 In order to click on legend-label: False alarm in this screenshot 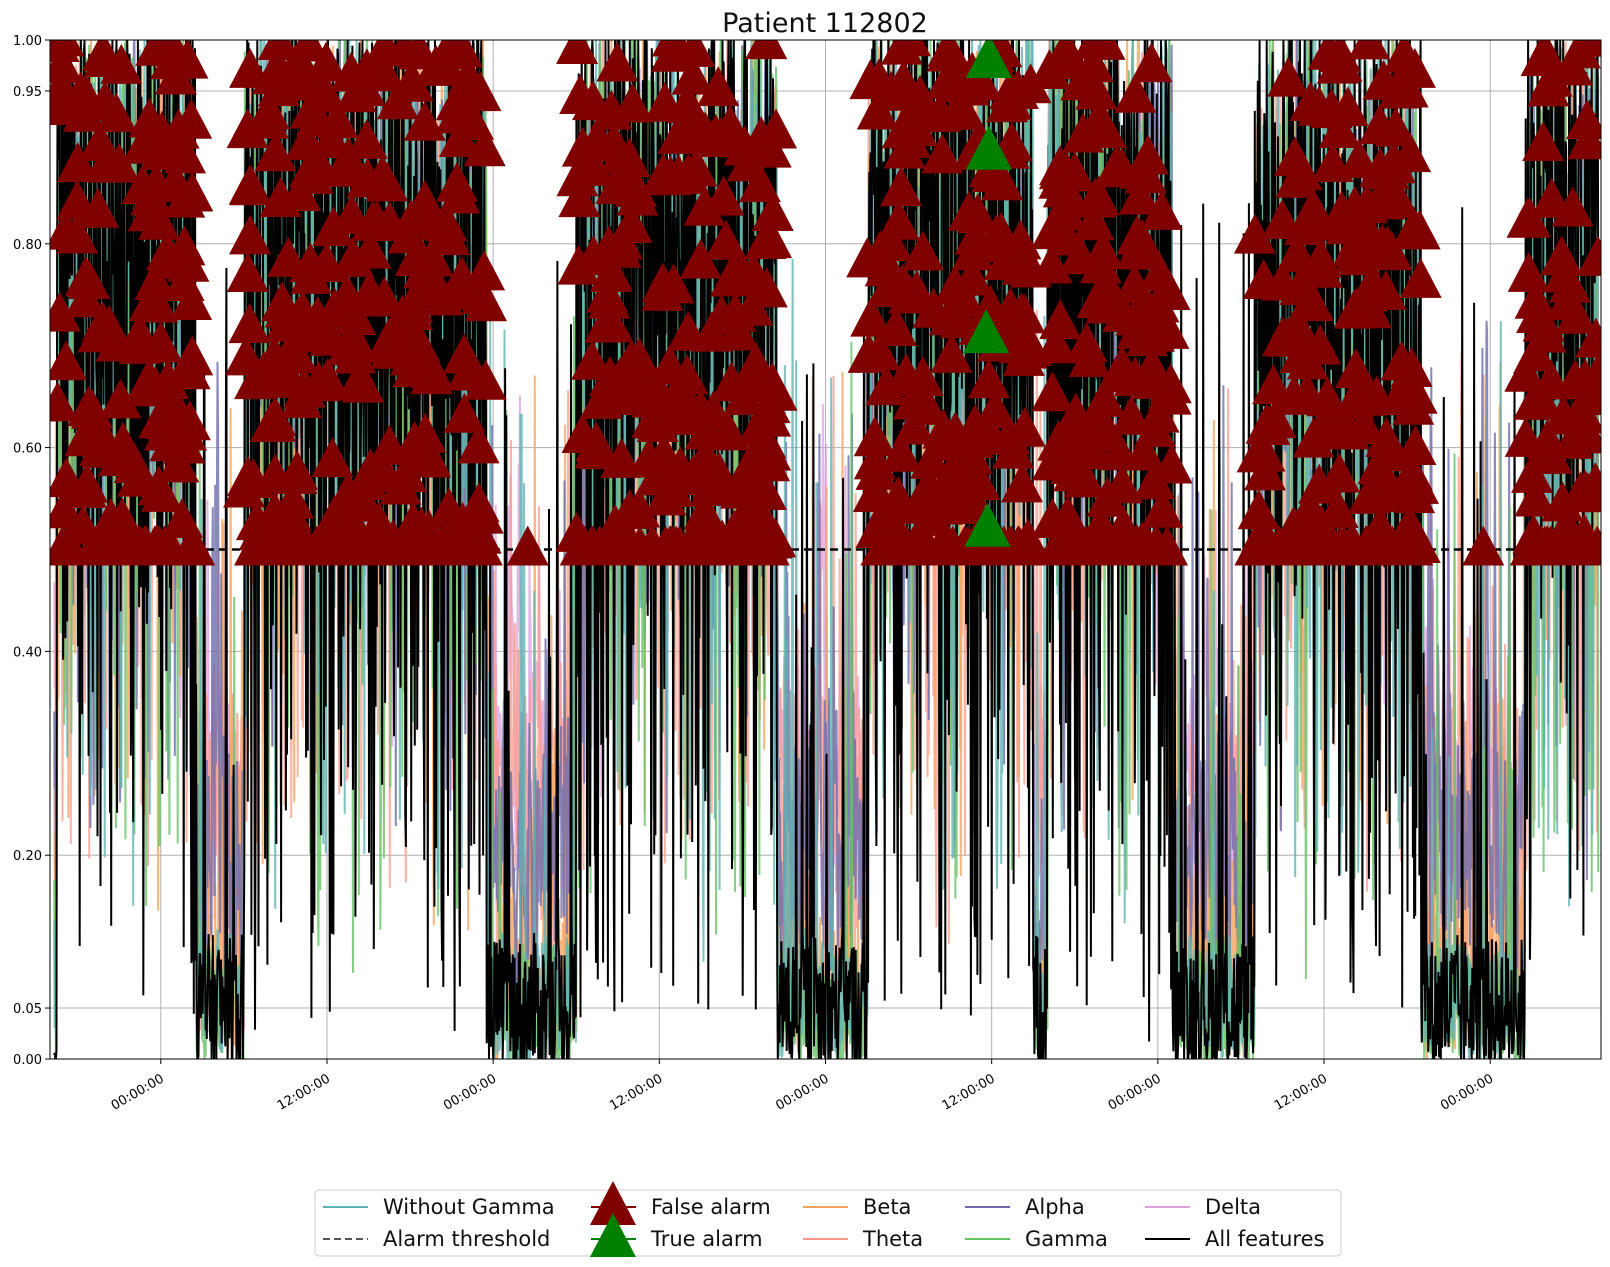, I will do `click(711, 1207)`.